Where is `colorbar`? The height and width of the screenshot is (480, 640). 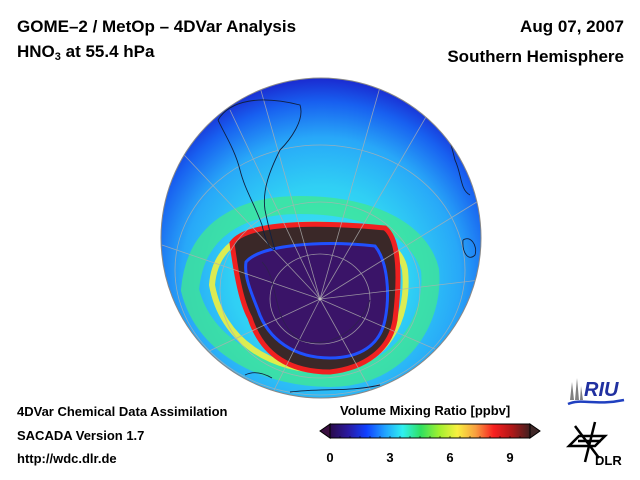
colorbar is located at coordinates (430, 431).